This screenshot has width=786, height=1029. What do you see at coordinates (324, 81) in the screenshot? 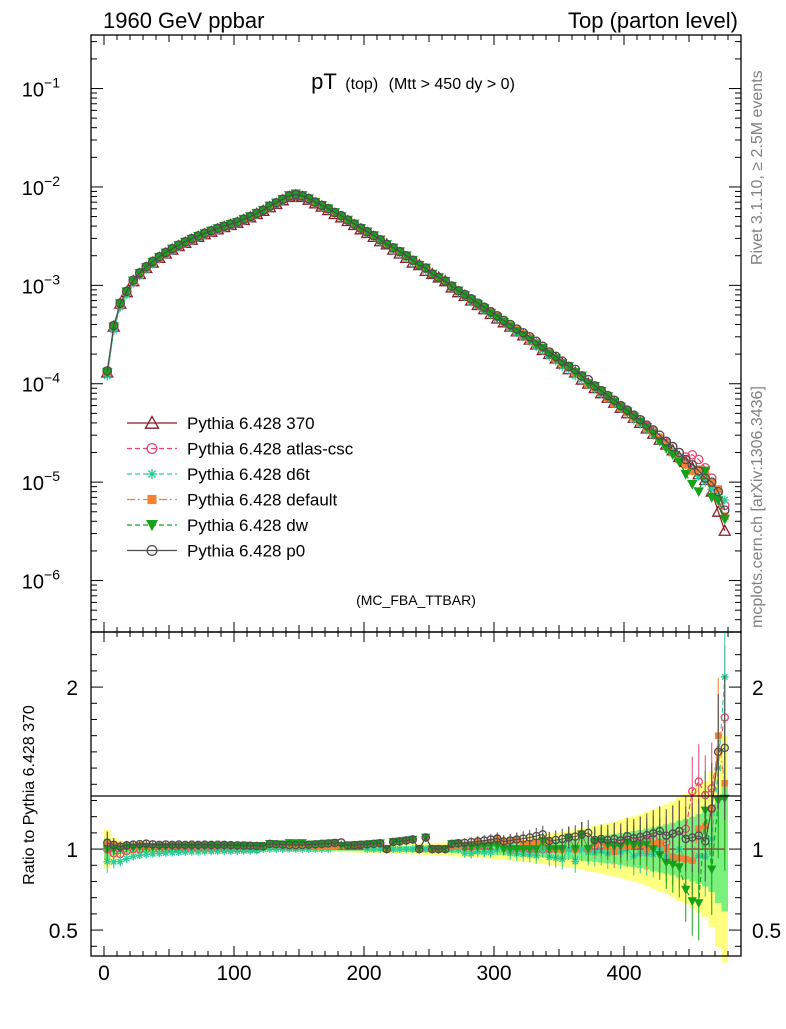
I see `plot-title-main: pT` at bounding box center [324, 81].